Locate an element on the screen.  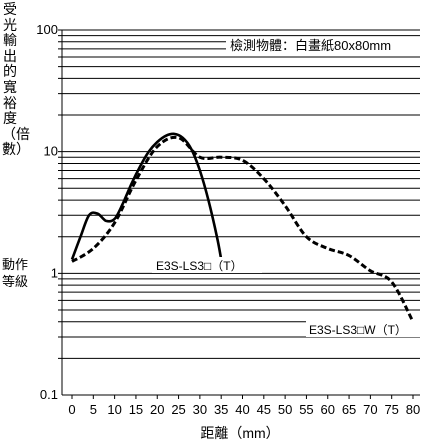
series-label-solid: E3S-LS3□（T） is located at coordinates (199, 266).